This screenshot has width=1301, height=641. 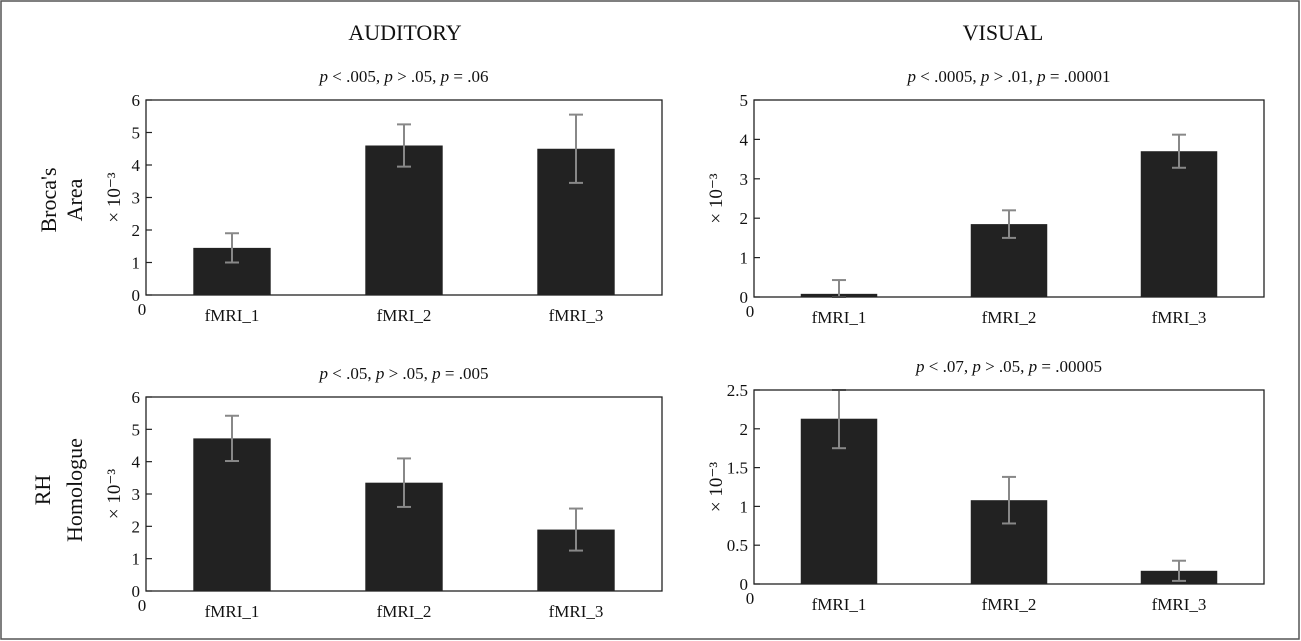 I want to click on auditory-rh-ytick-label: 3, so click(x=136, y=494).